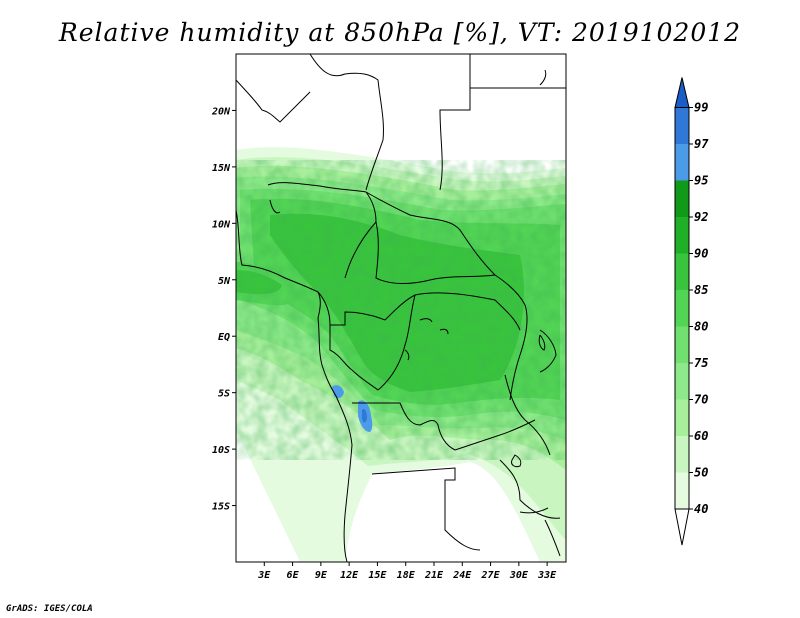  Describe the element at coordinates (221, 168) in the screenshot. I see `lat-tick-label: 15N` at that location.